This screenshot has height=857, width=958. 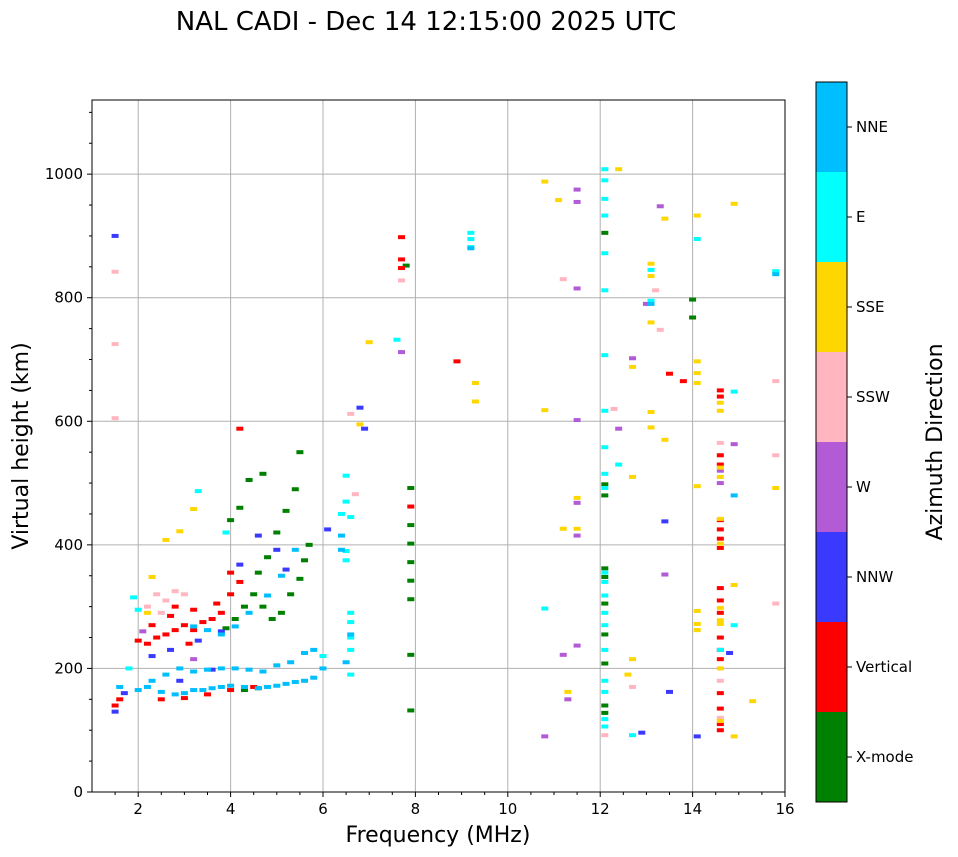 What do you see at coordinates (68, 421) in the screenshot?
I see `y-tick-label: 600` at bounding box center [68, 421].